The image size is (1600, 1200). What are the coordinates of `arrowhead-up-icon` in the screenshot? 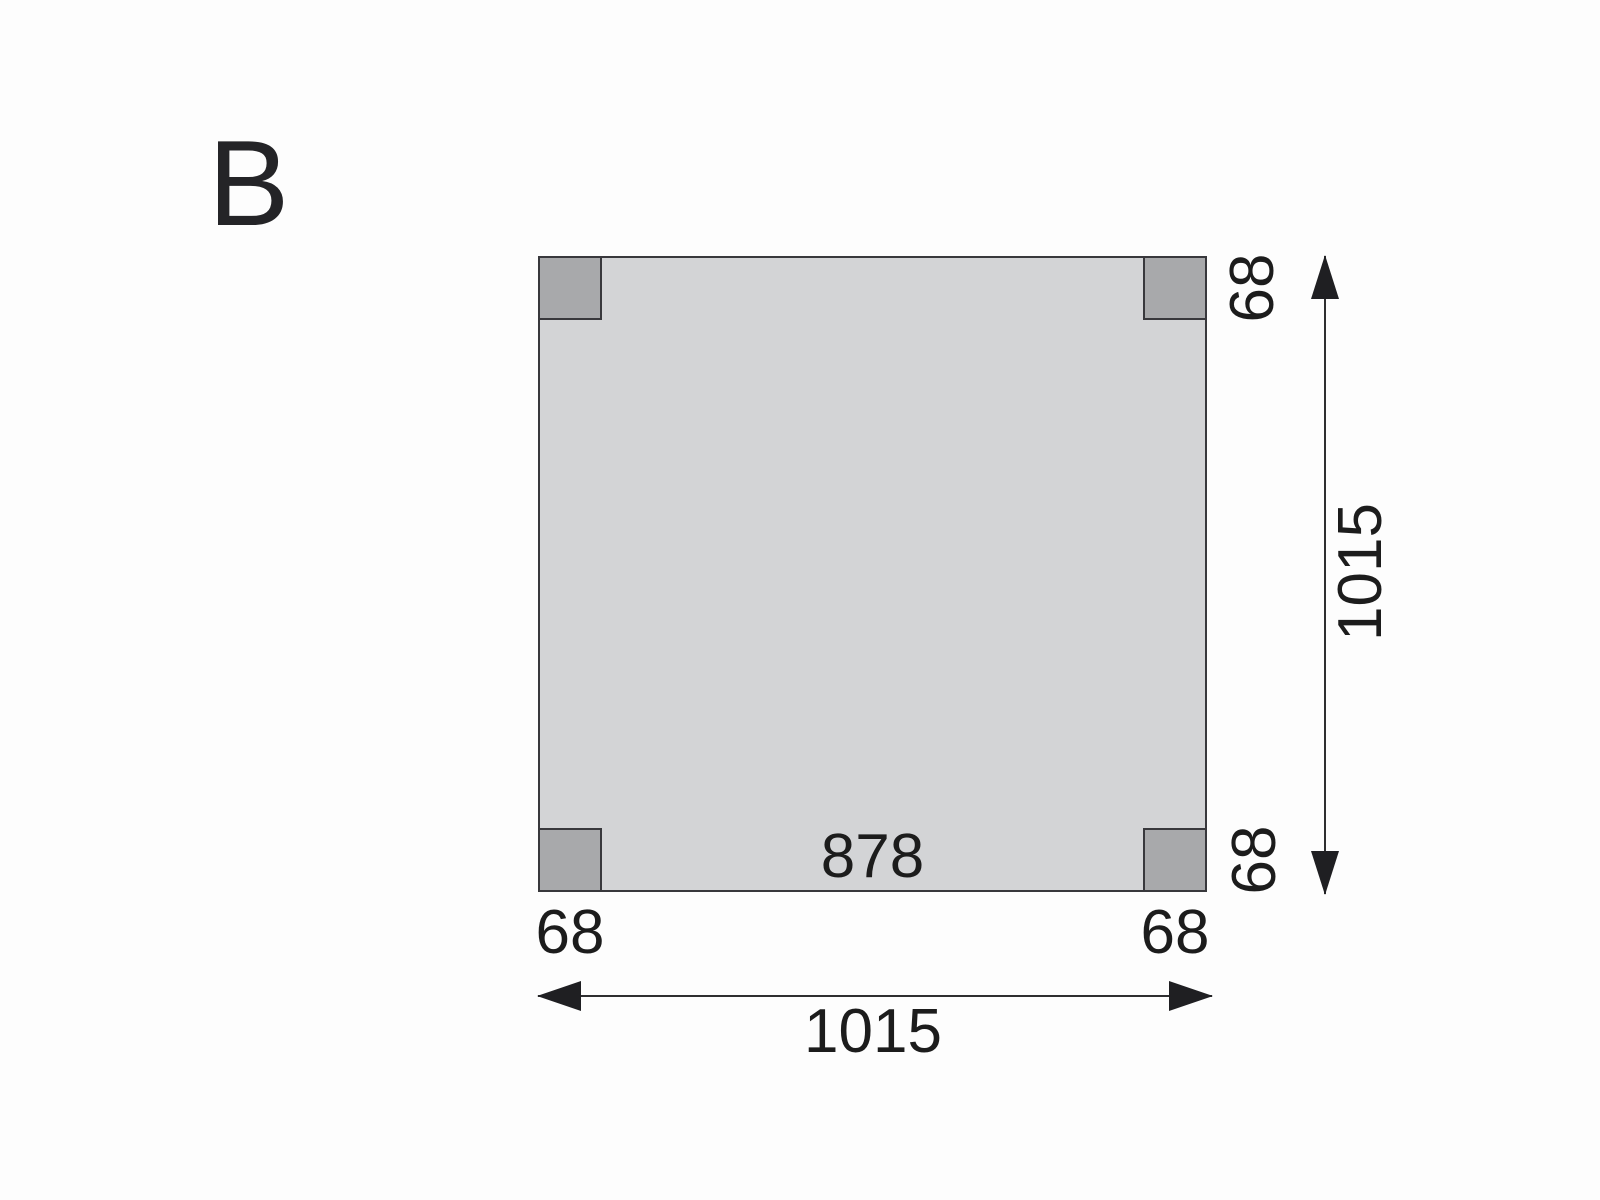 It's located at (1325, 277).